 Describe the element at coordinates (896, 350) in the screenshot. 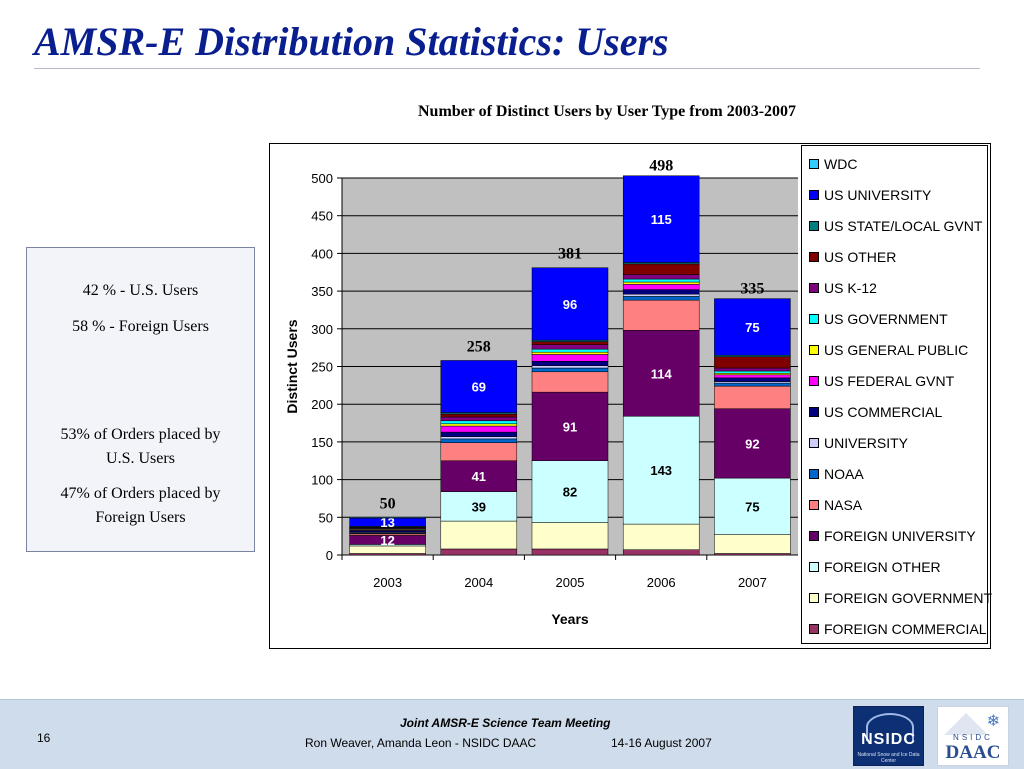

I see `legend-label: US GENERAL PUBLIC` at that location.